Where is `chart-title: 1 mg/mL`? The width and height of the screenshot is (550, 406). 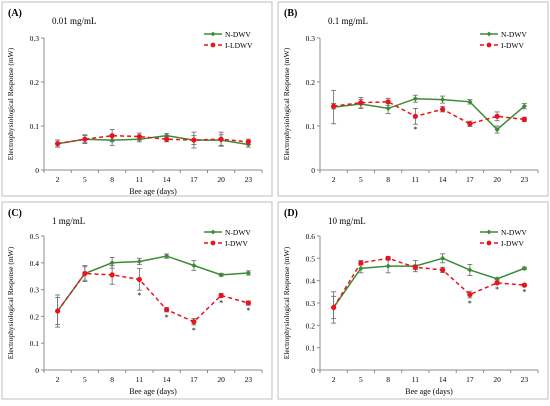 chart-title: 1 mg/mL is located at coordinates (68, 221).